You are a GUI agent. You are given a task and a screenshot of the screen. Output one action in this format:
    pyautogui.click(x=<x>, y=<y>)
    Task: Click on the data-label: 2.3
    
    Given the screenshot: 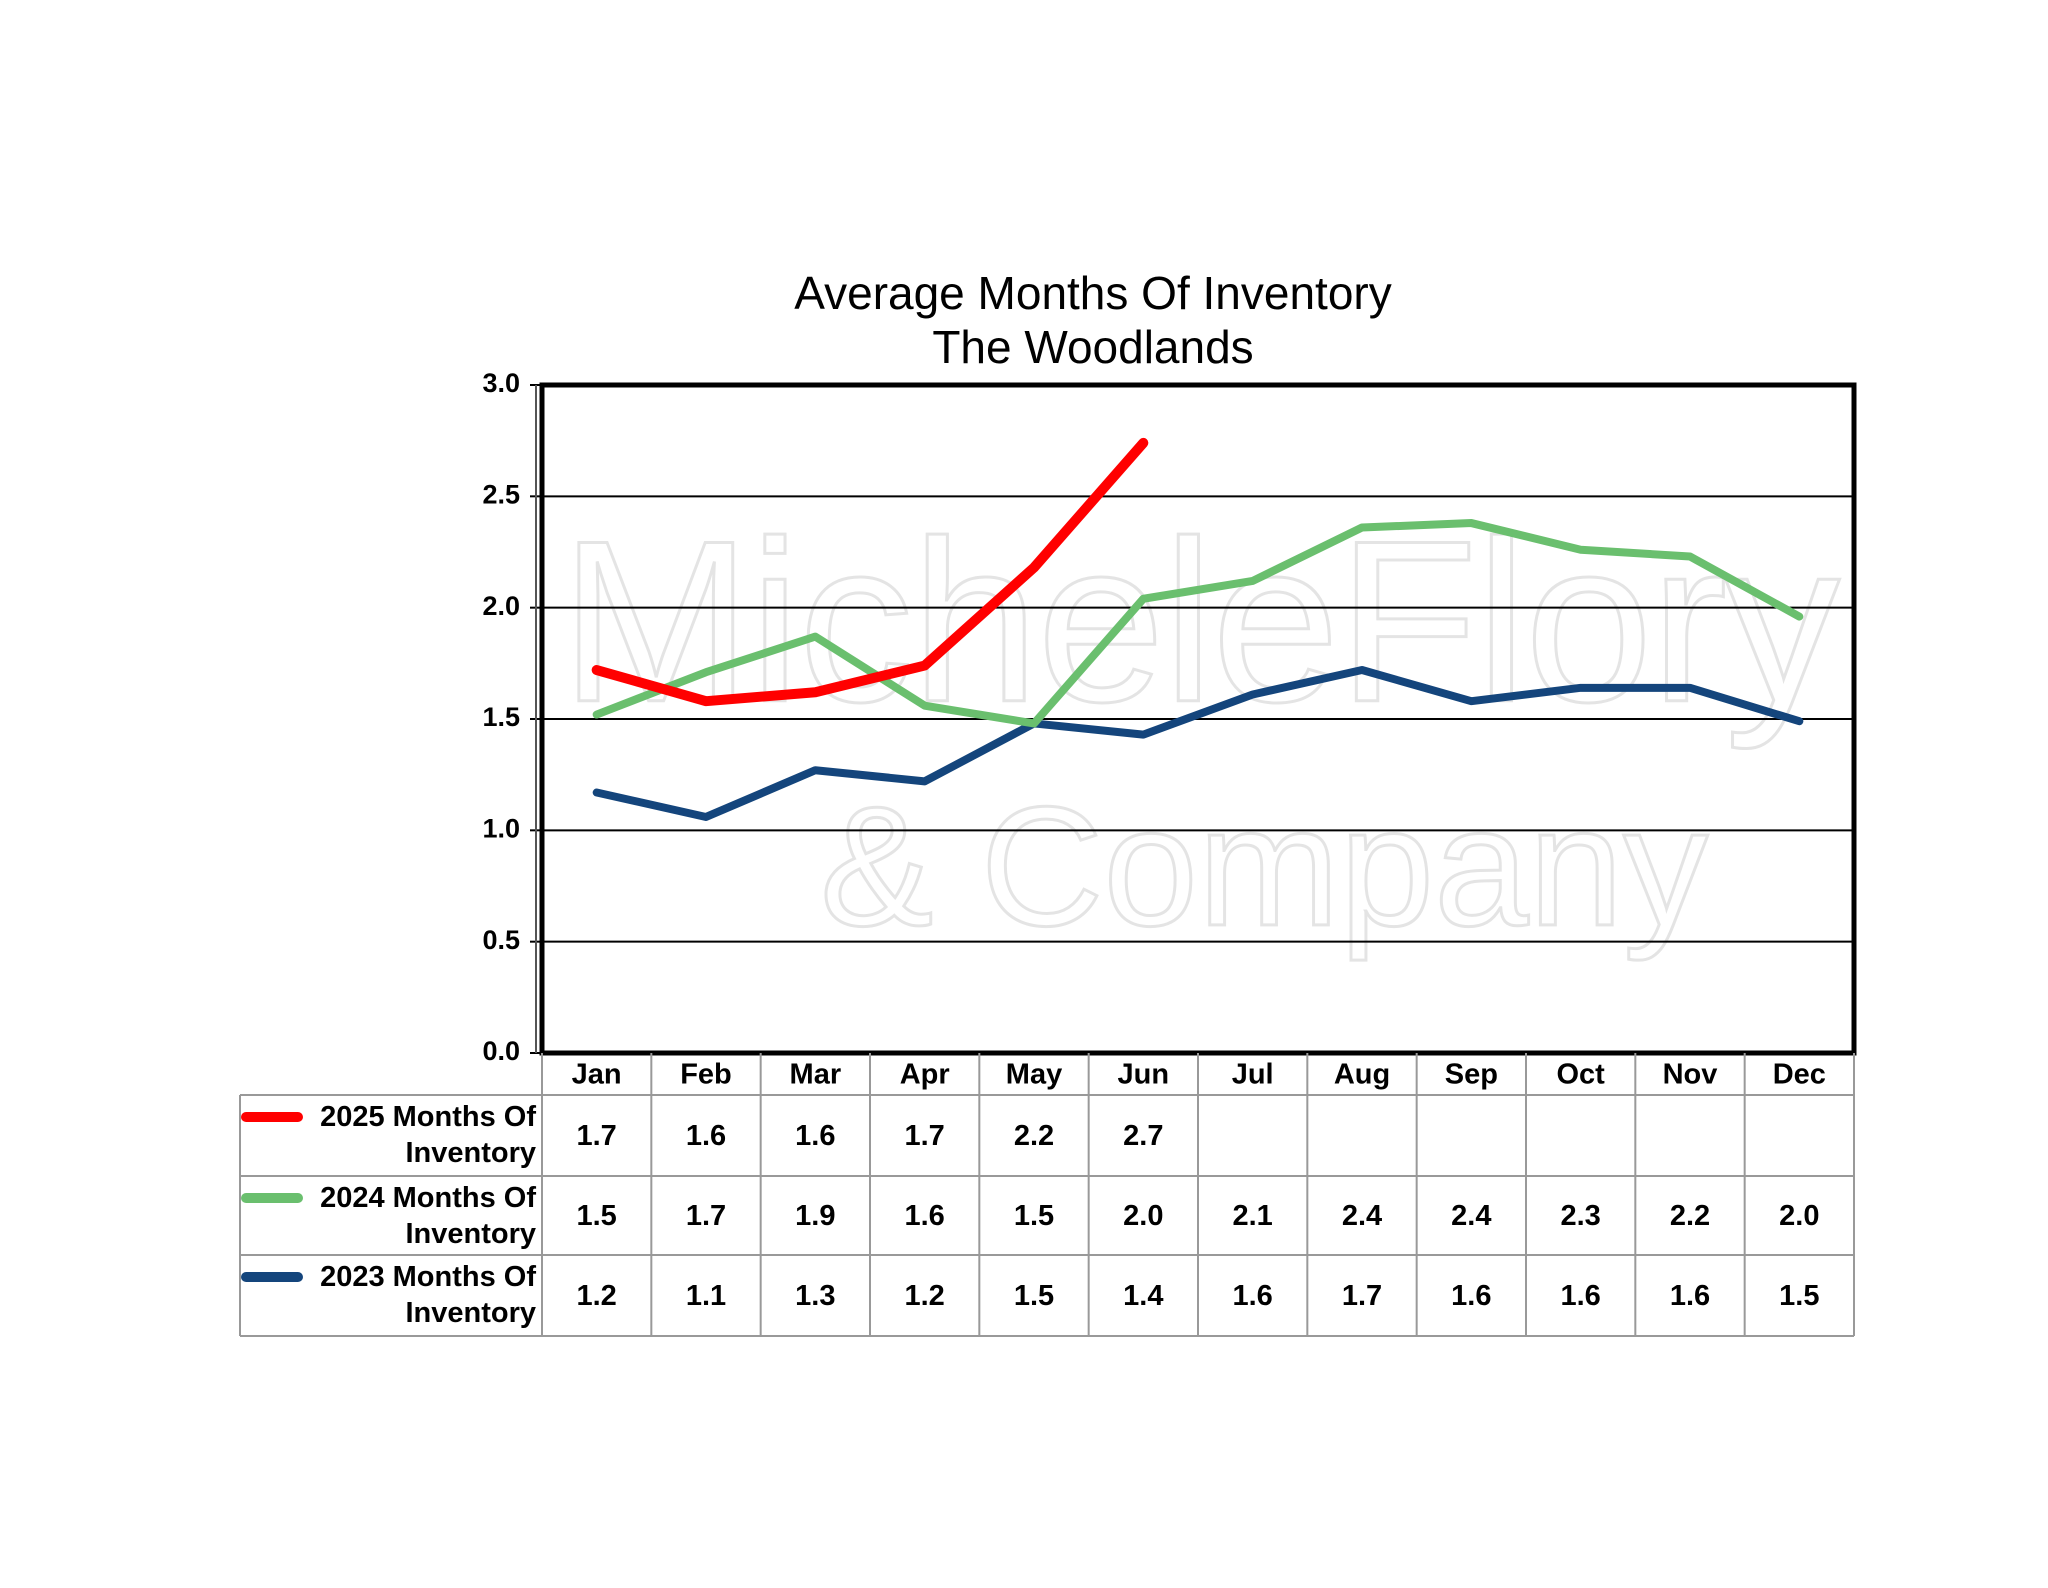 What is the action you would take?
    pyautogui.click(x=1581, y=1216)
    